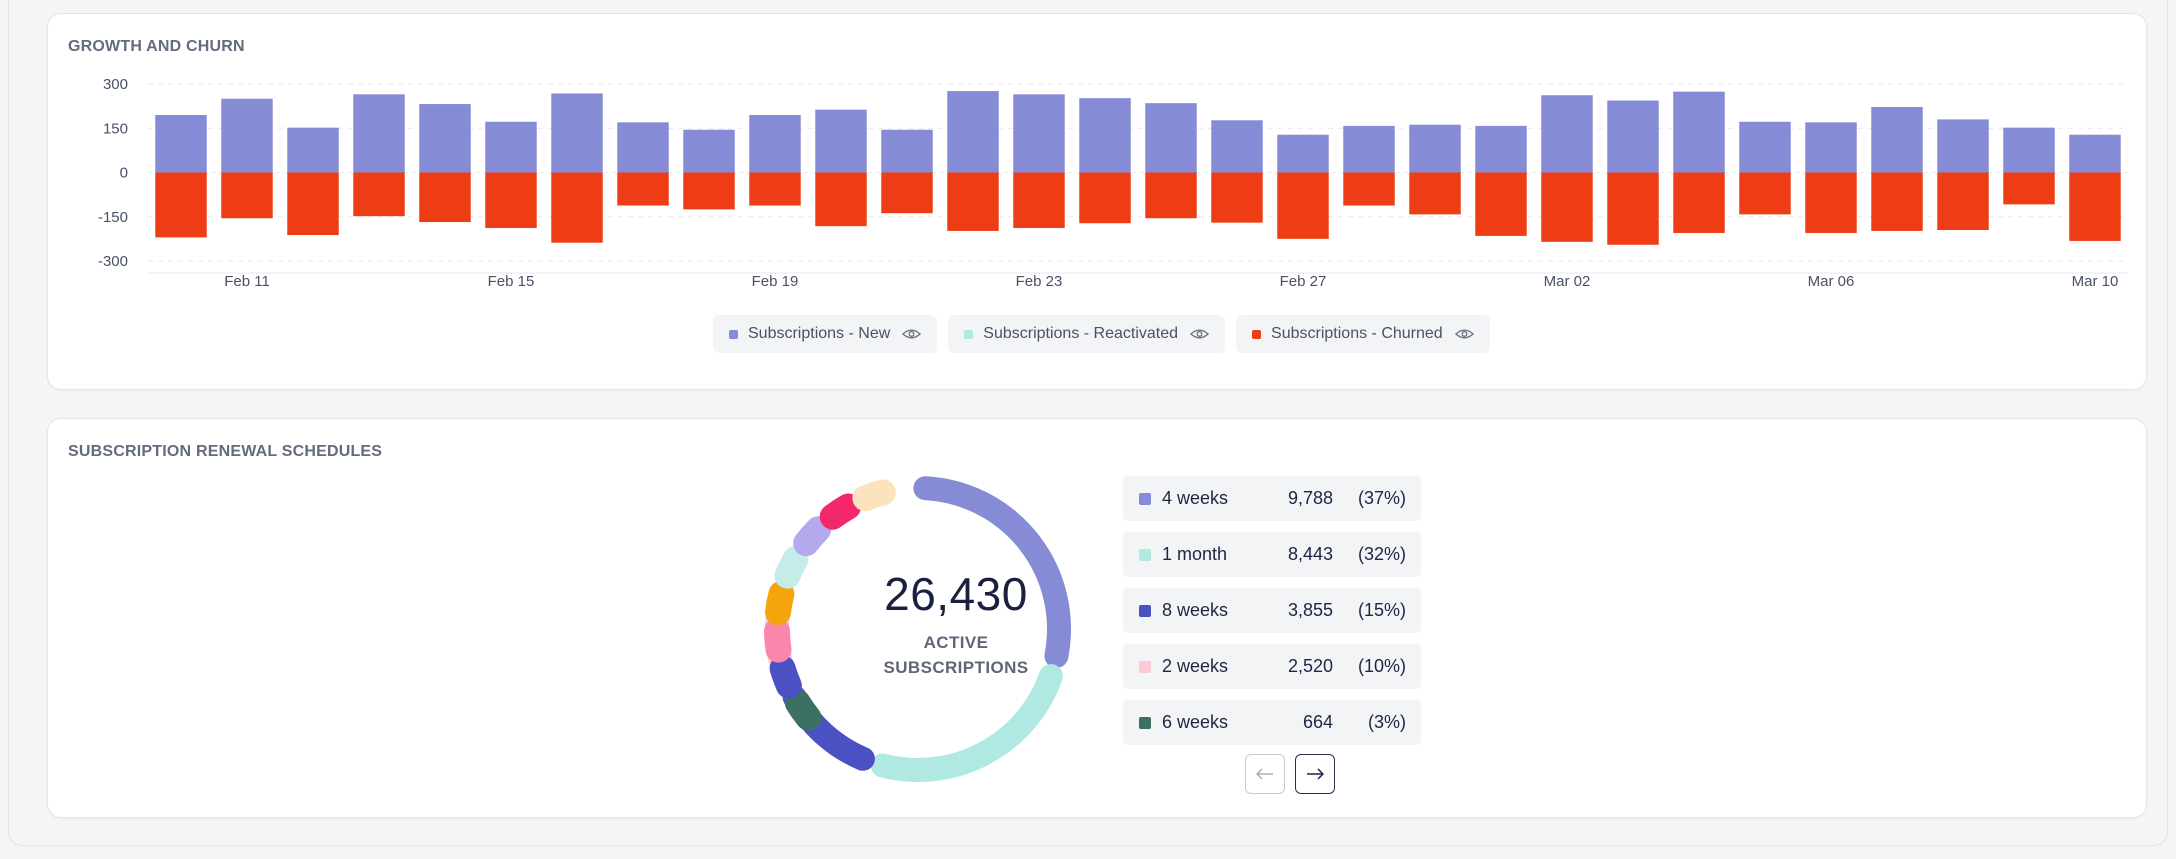  I want to click on renewal-row-2-weeks: 2 weeks 2,520 (10%), so click(1272, 666).